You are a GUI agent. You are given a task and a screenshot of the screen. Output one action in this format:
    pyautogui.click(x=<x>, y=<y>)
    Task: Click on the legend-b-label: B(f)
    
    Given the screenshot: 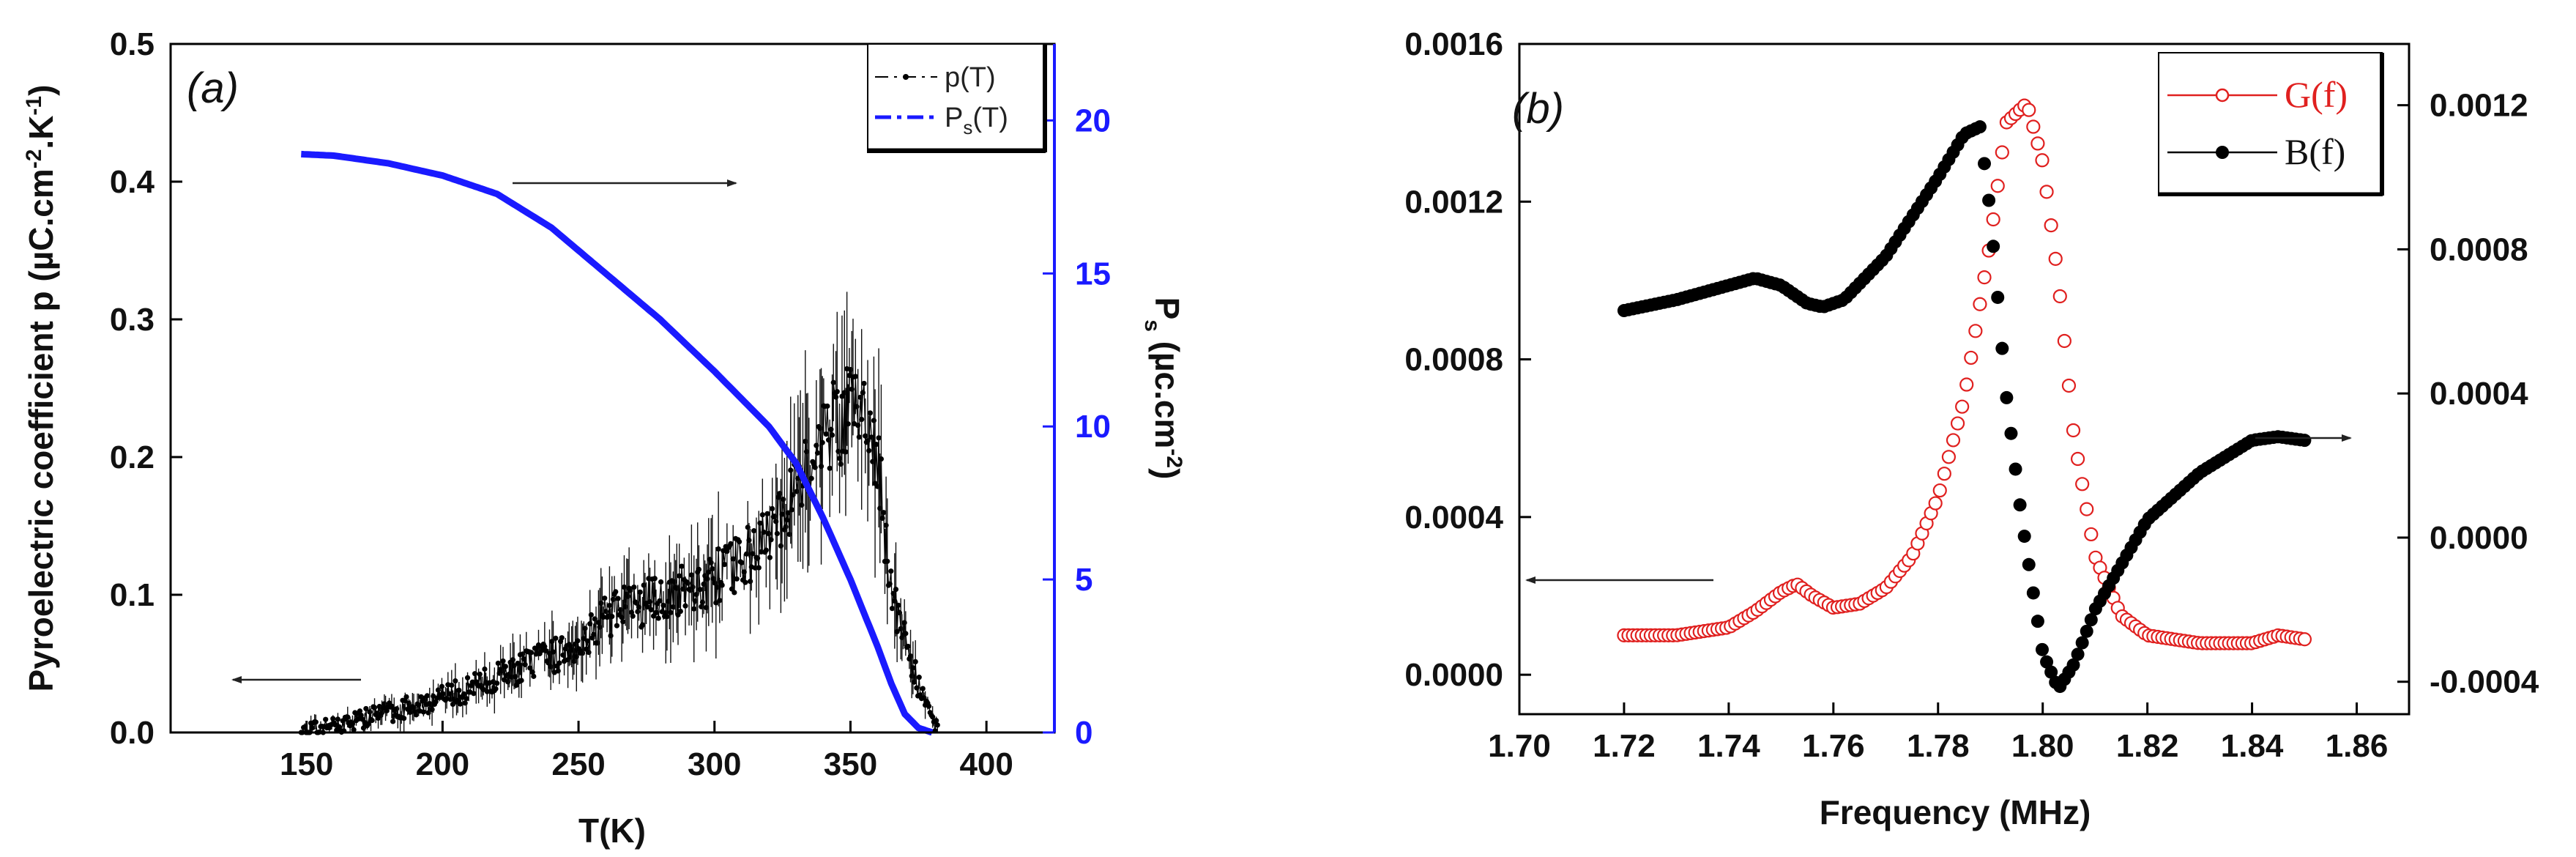 What is the action you would take?
    pyautogui.click(x=2315, y=151)
    